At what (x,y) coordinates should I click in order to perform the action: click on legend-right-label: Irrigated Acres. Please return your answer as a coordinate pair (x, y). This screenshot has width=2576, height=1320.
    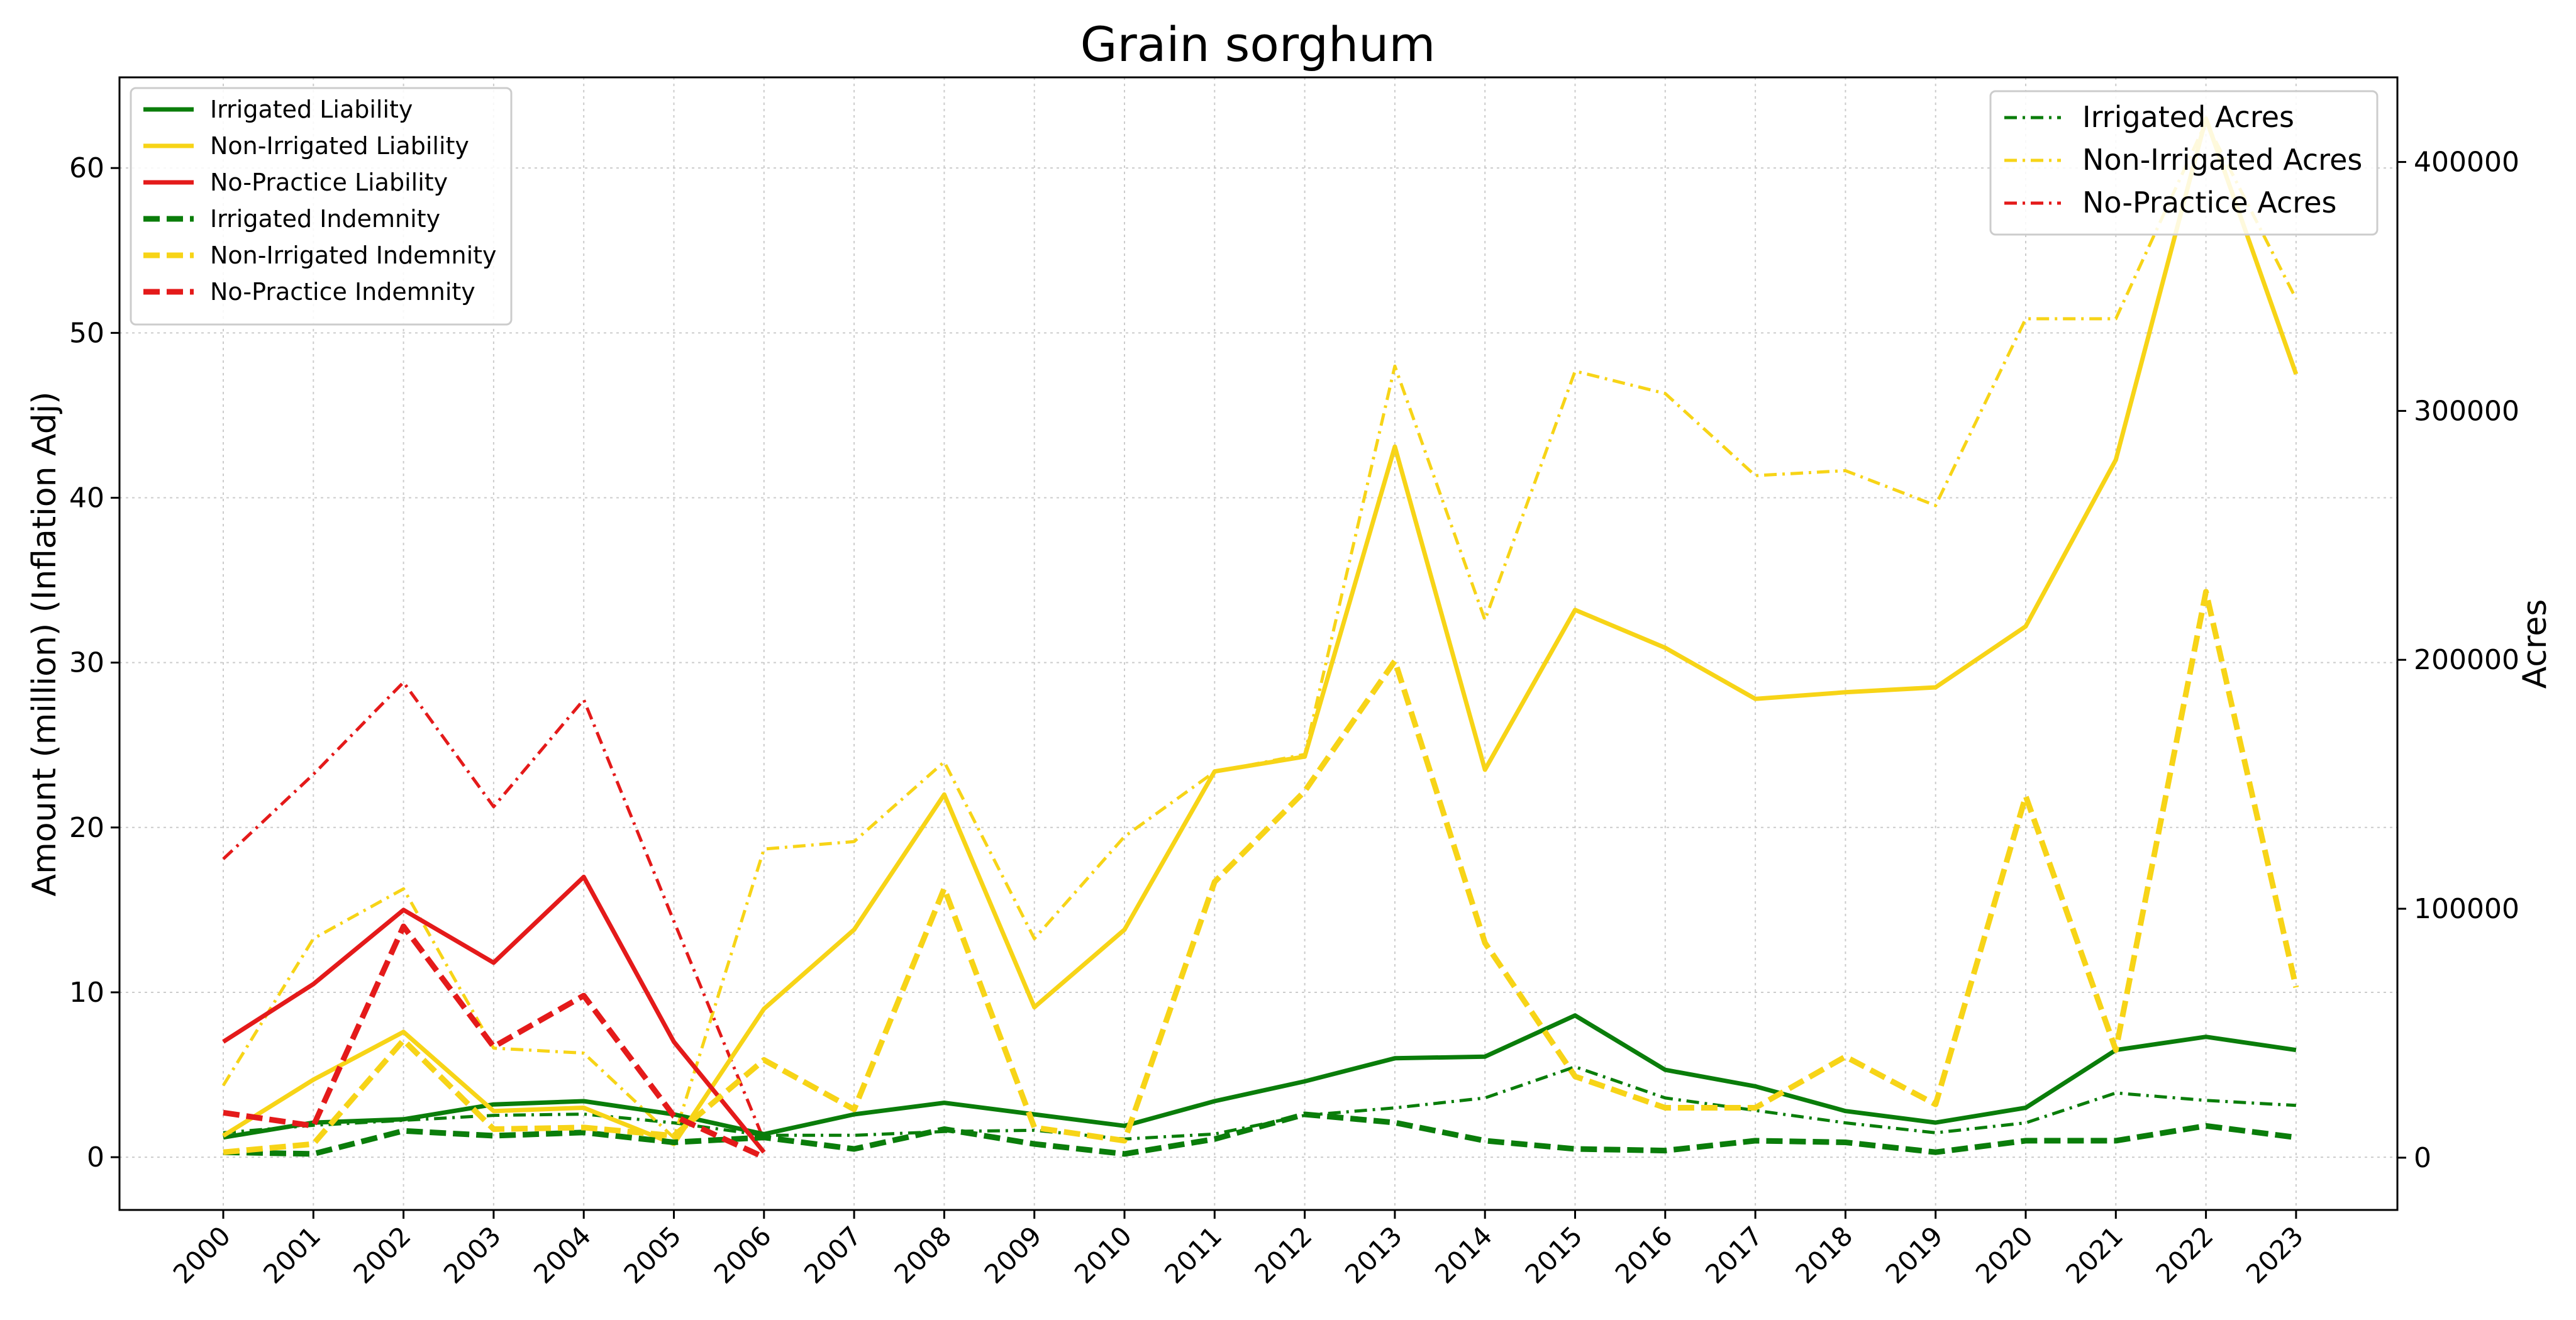
    Looking at the image, I should click on (2188, 117).